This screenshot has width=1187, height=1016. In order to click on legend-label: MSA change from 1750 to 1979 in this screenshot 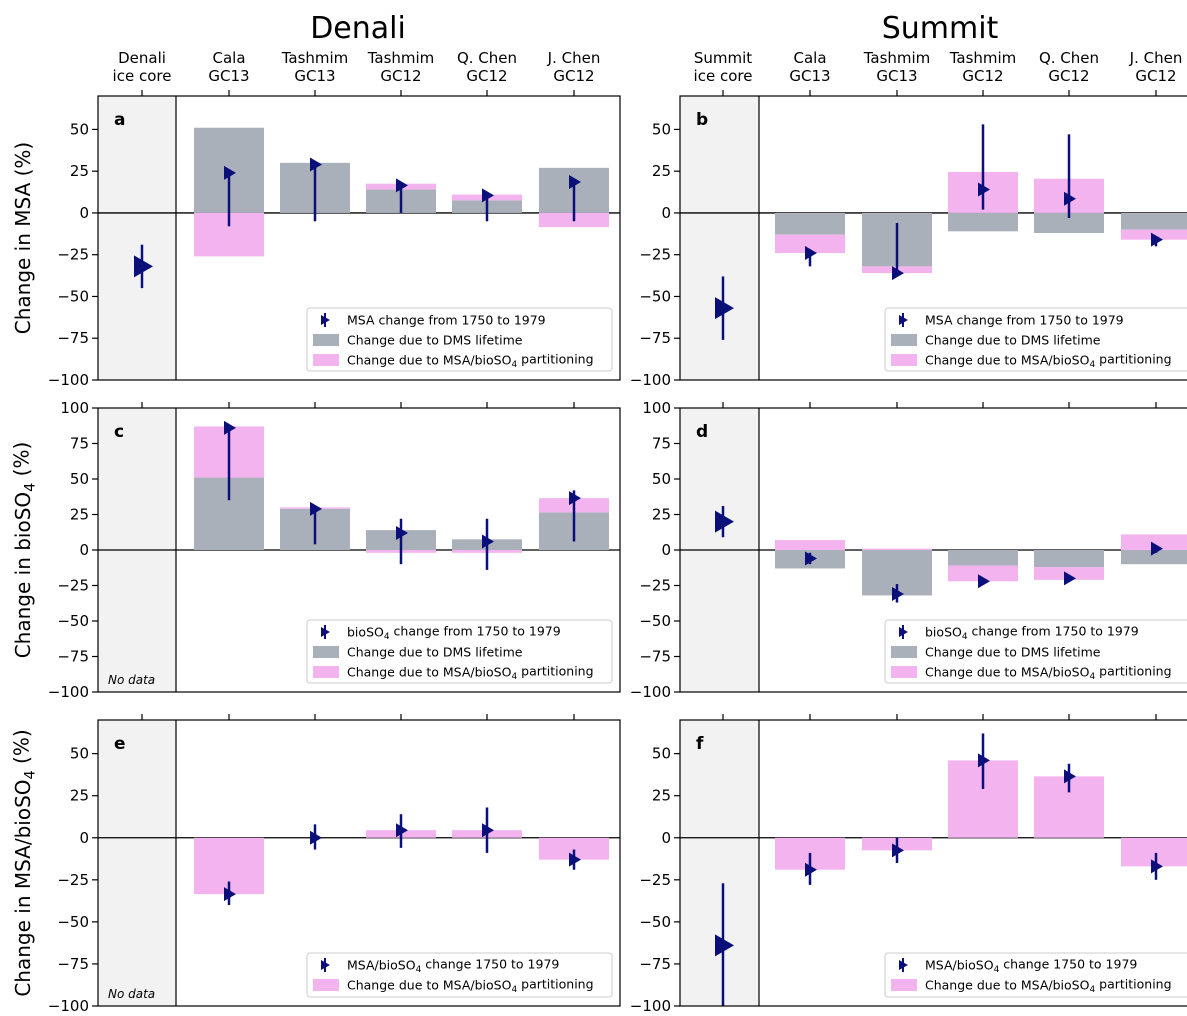, I will do `click(446, 320)`.